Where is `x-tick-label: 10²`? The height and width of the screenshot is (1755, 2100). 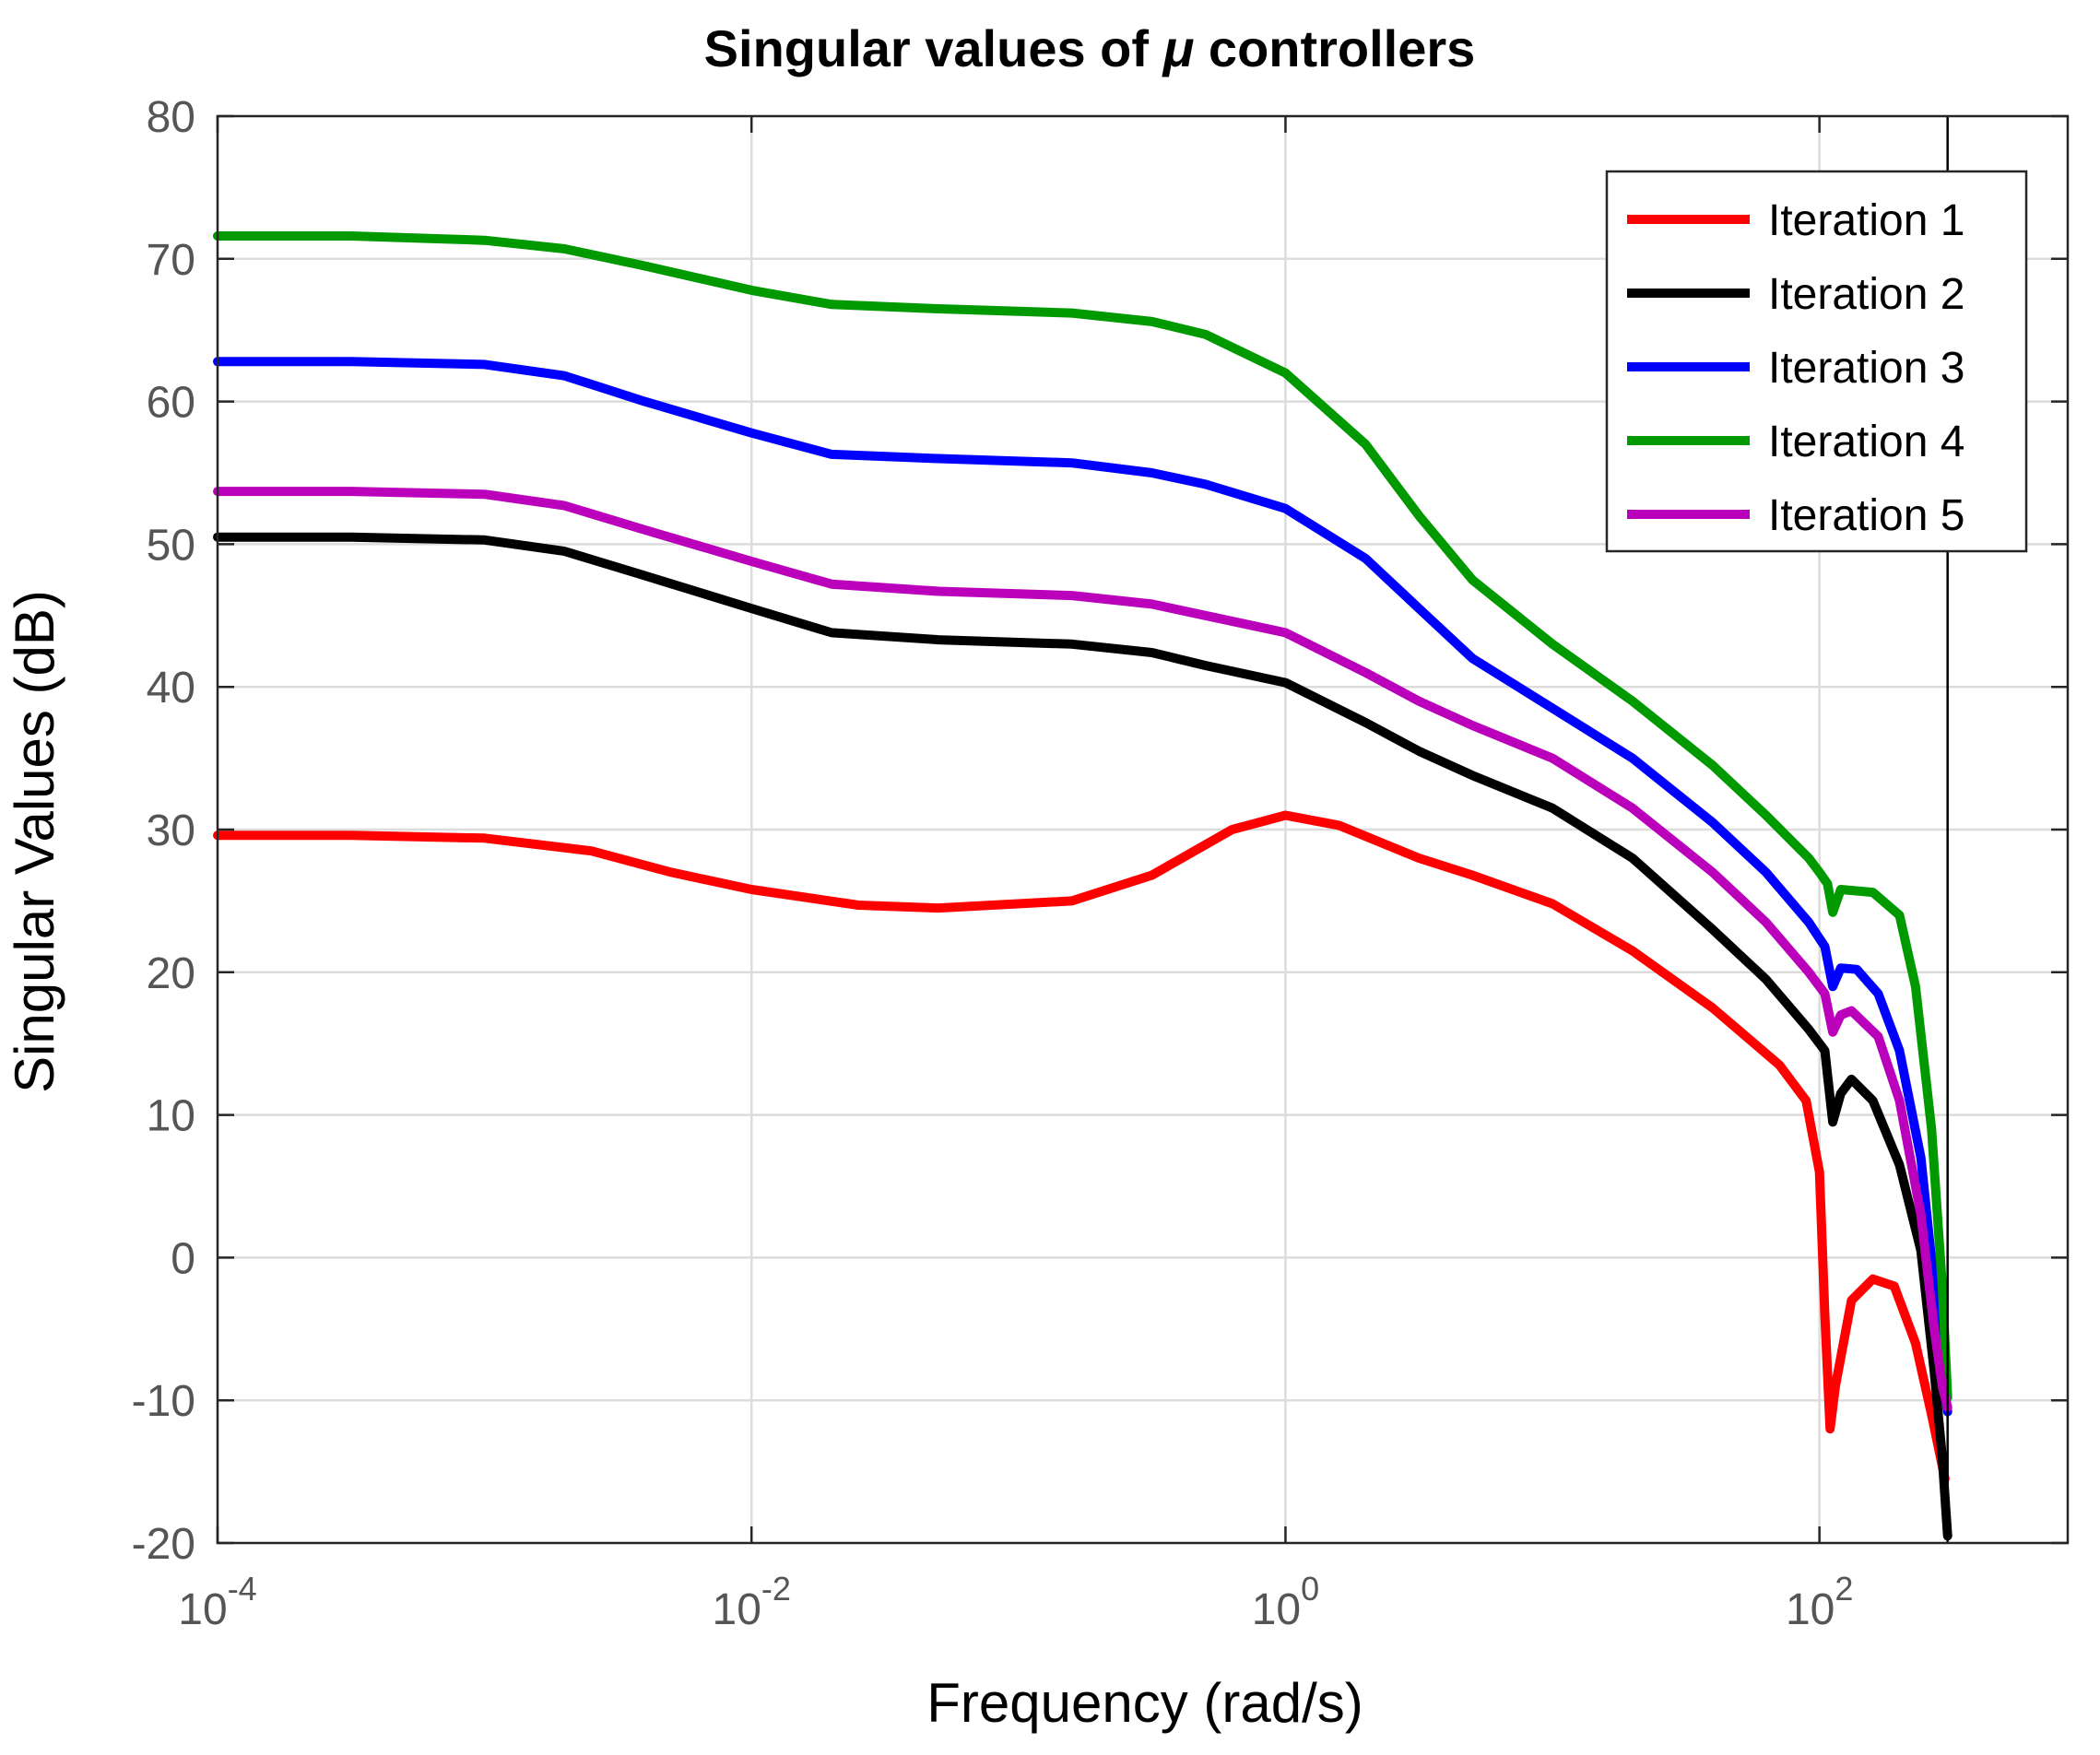
x-tick-label: 10² is located at coordinates (1820, 1602).